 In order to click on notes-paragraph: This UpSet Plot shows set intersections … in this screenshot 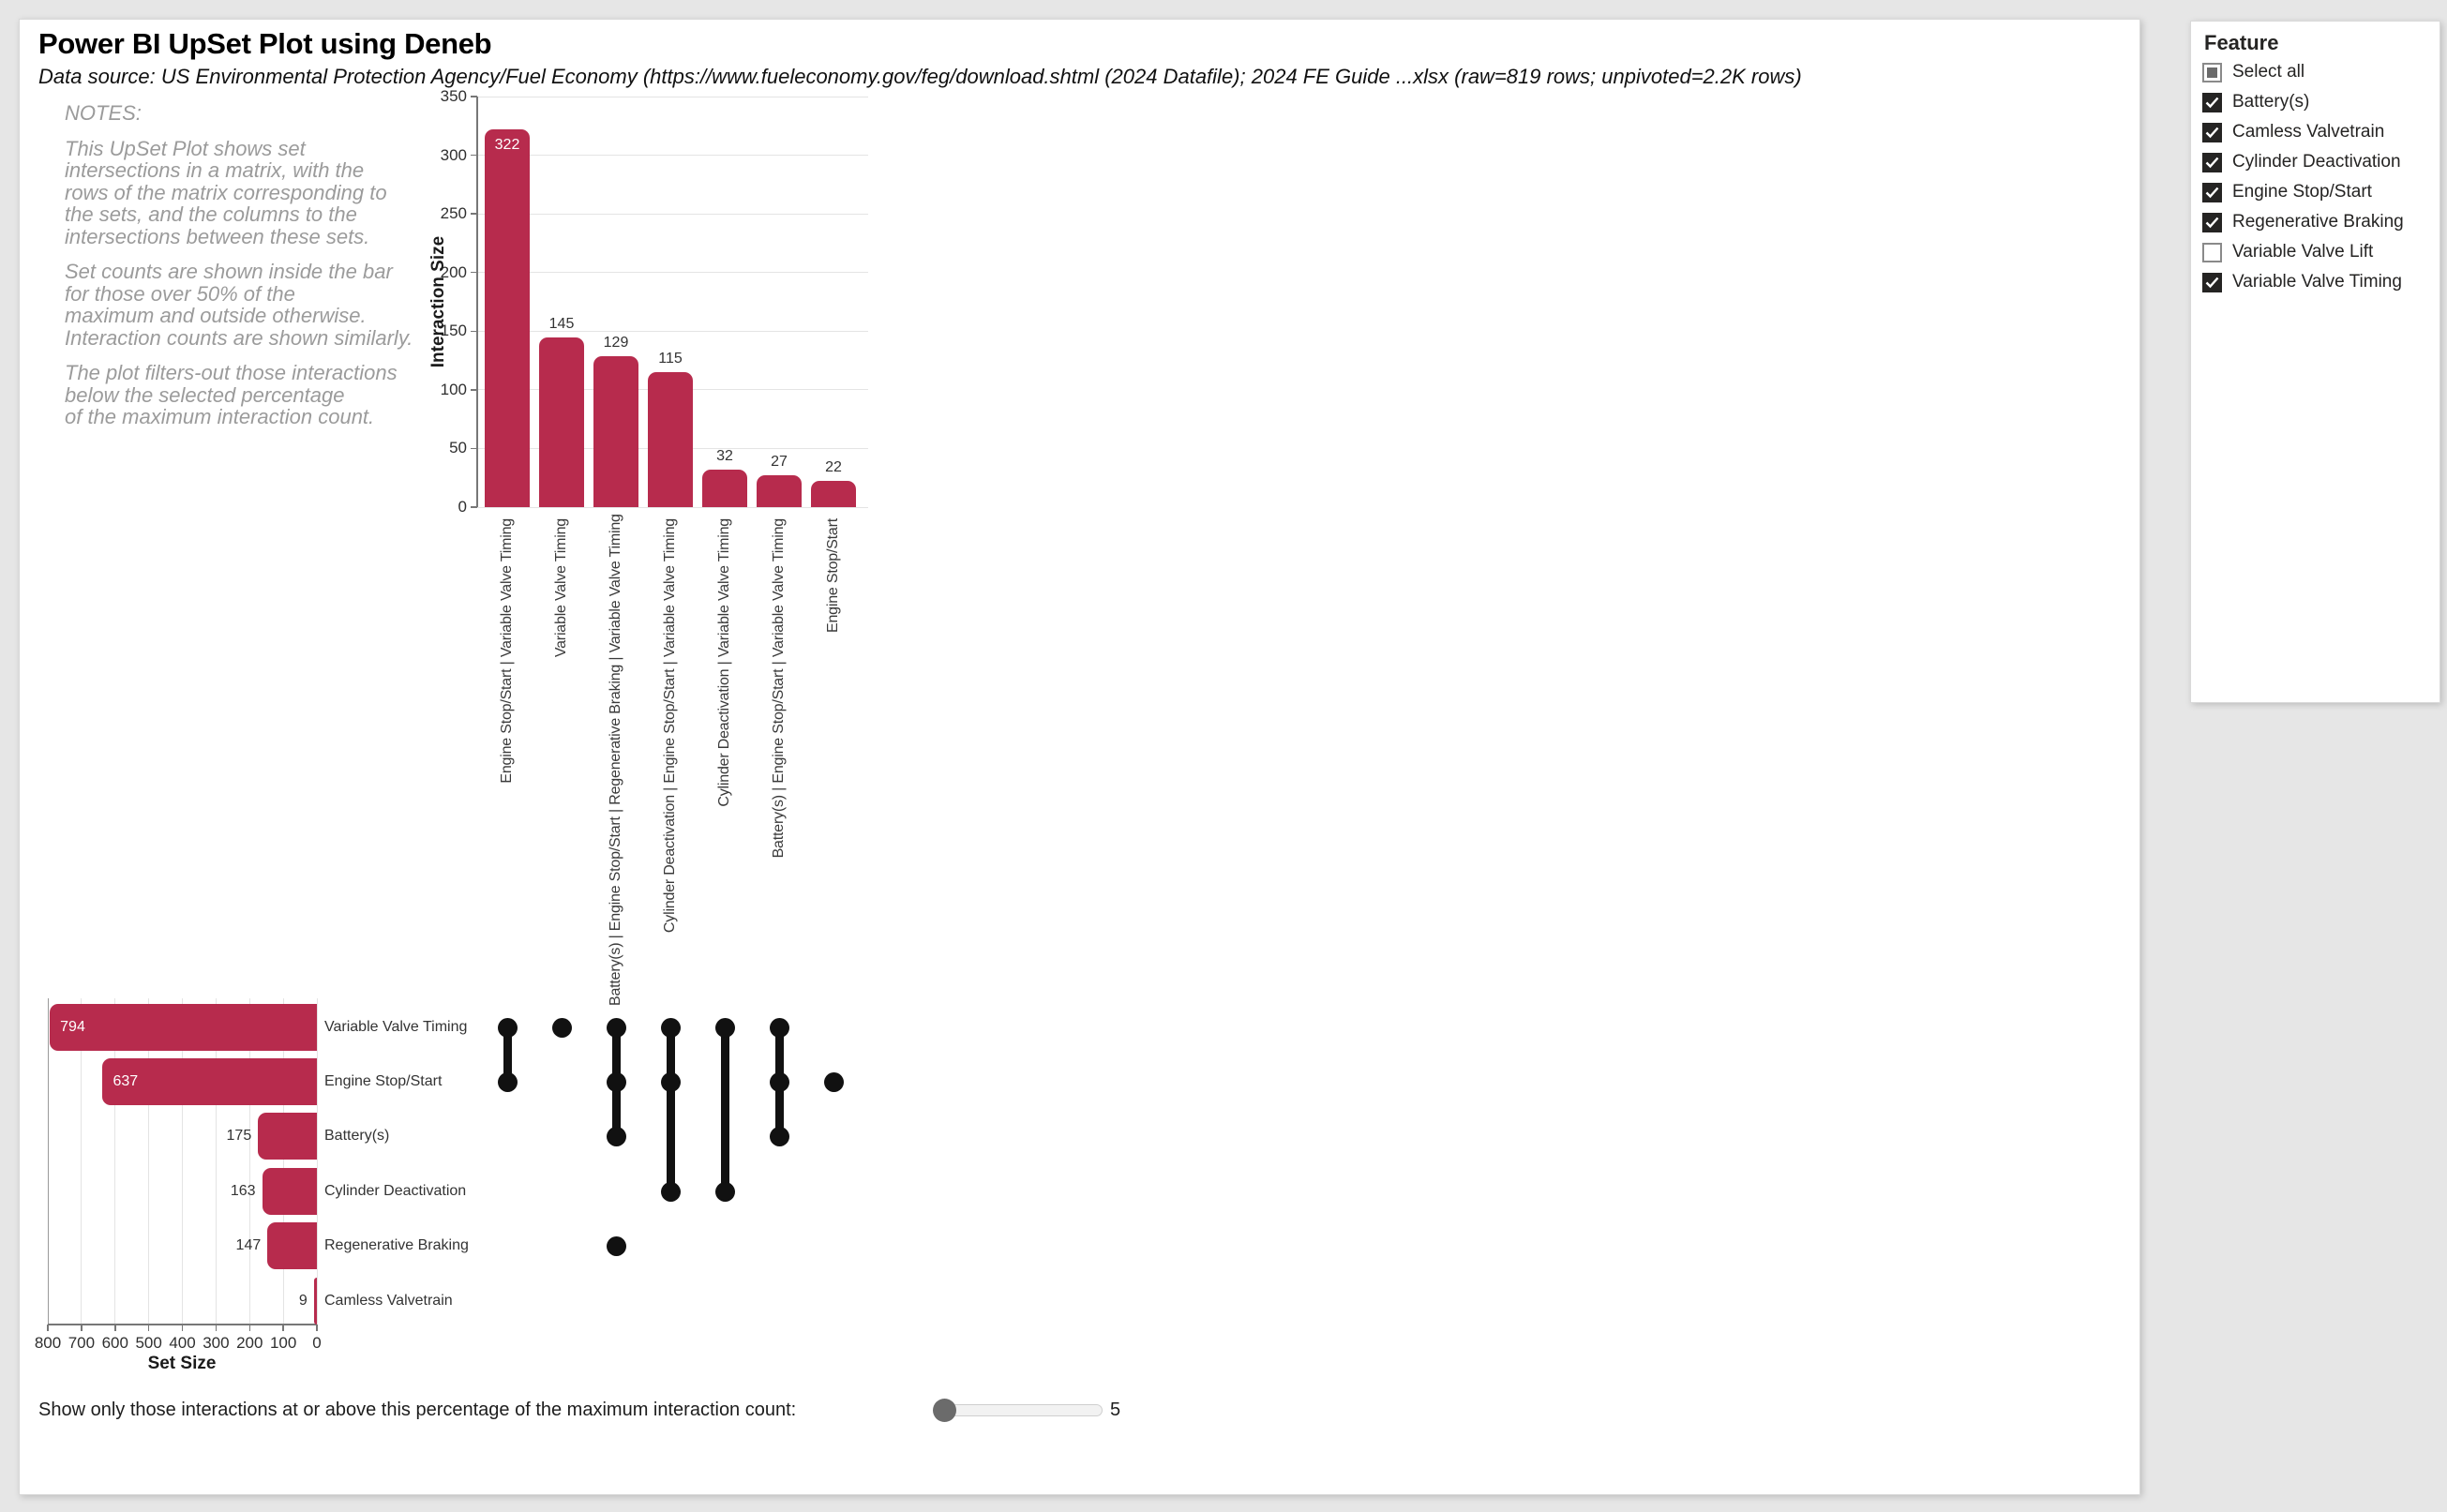, I will do `click(226, 192)`.